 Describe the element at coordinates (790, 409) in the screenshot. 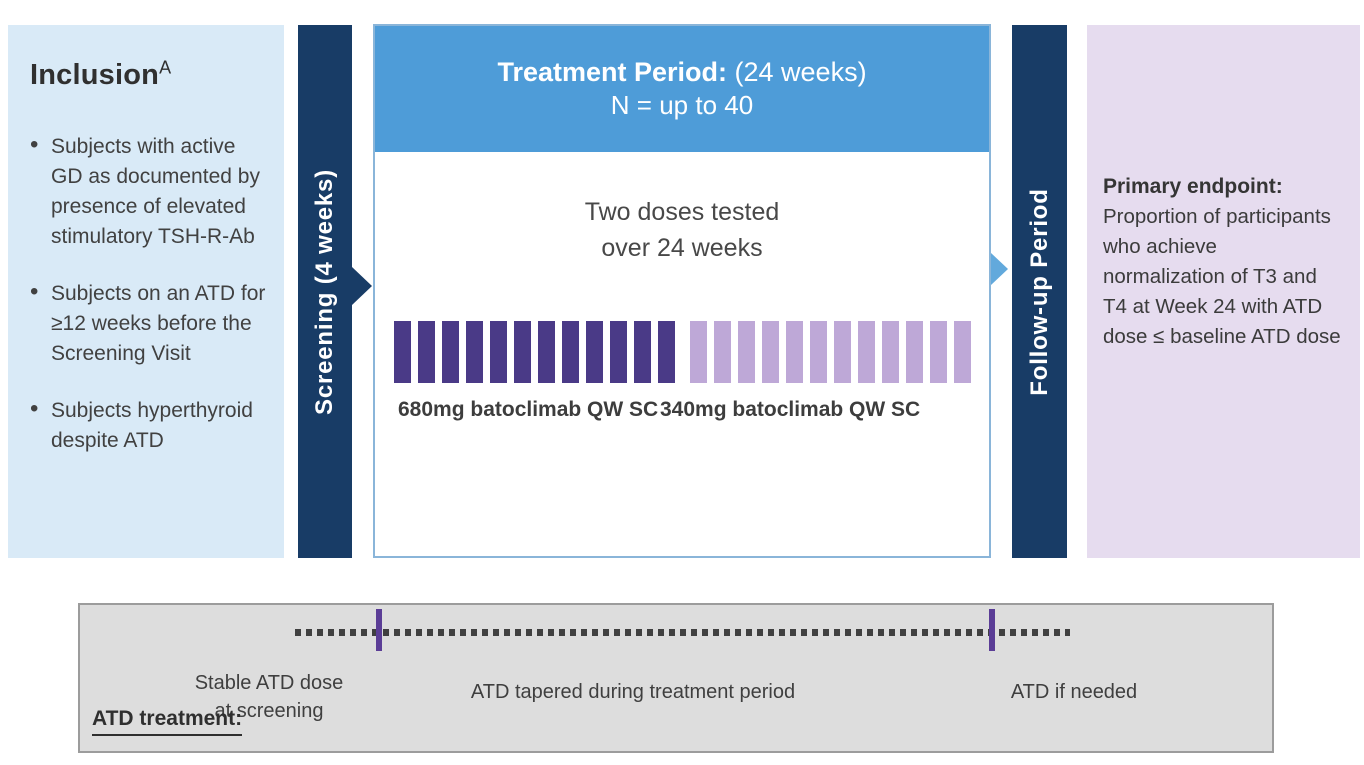

I see `dose-group-340mg-label: 340mg batoclimab QW SC` at that location.